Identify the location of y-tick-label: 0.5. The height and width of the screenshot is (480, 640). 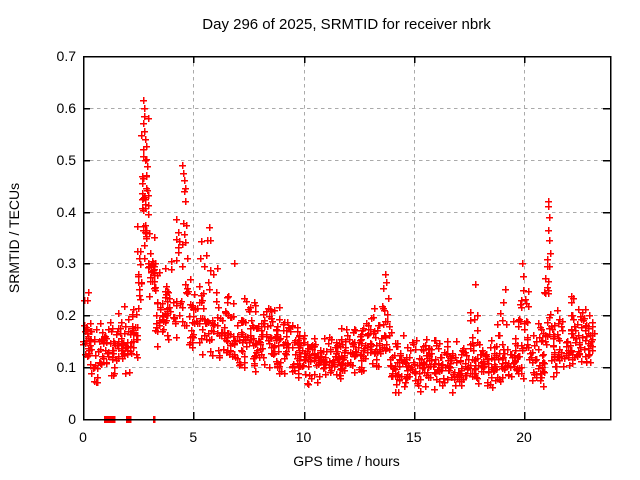
(66, 159).